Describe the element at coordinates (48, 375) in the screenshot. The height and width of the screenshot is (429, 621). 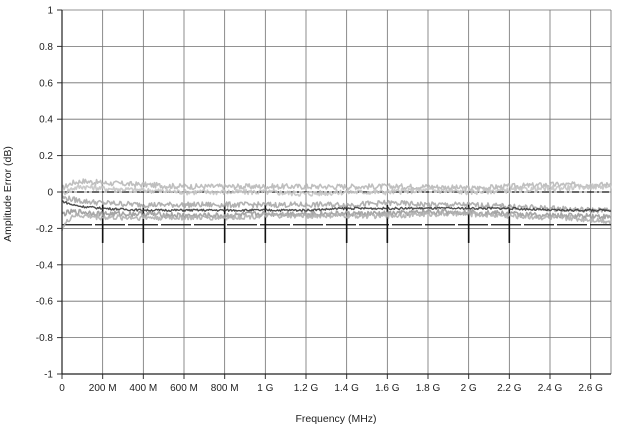
I see `y-tick-label: -1` at that location.